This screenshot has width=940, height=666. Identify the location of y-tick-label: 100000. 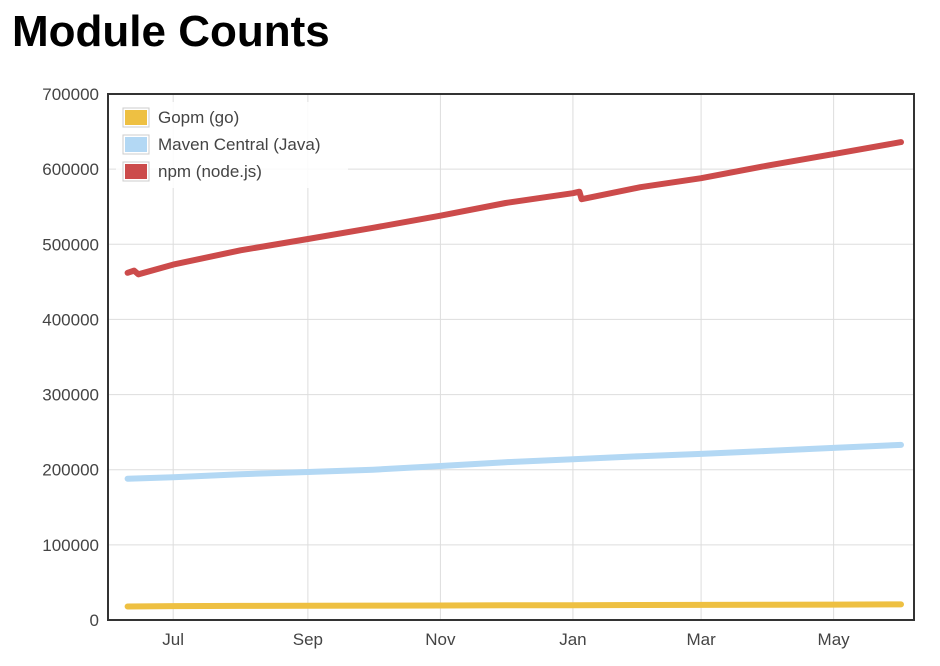
(70, 545).